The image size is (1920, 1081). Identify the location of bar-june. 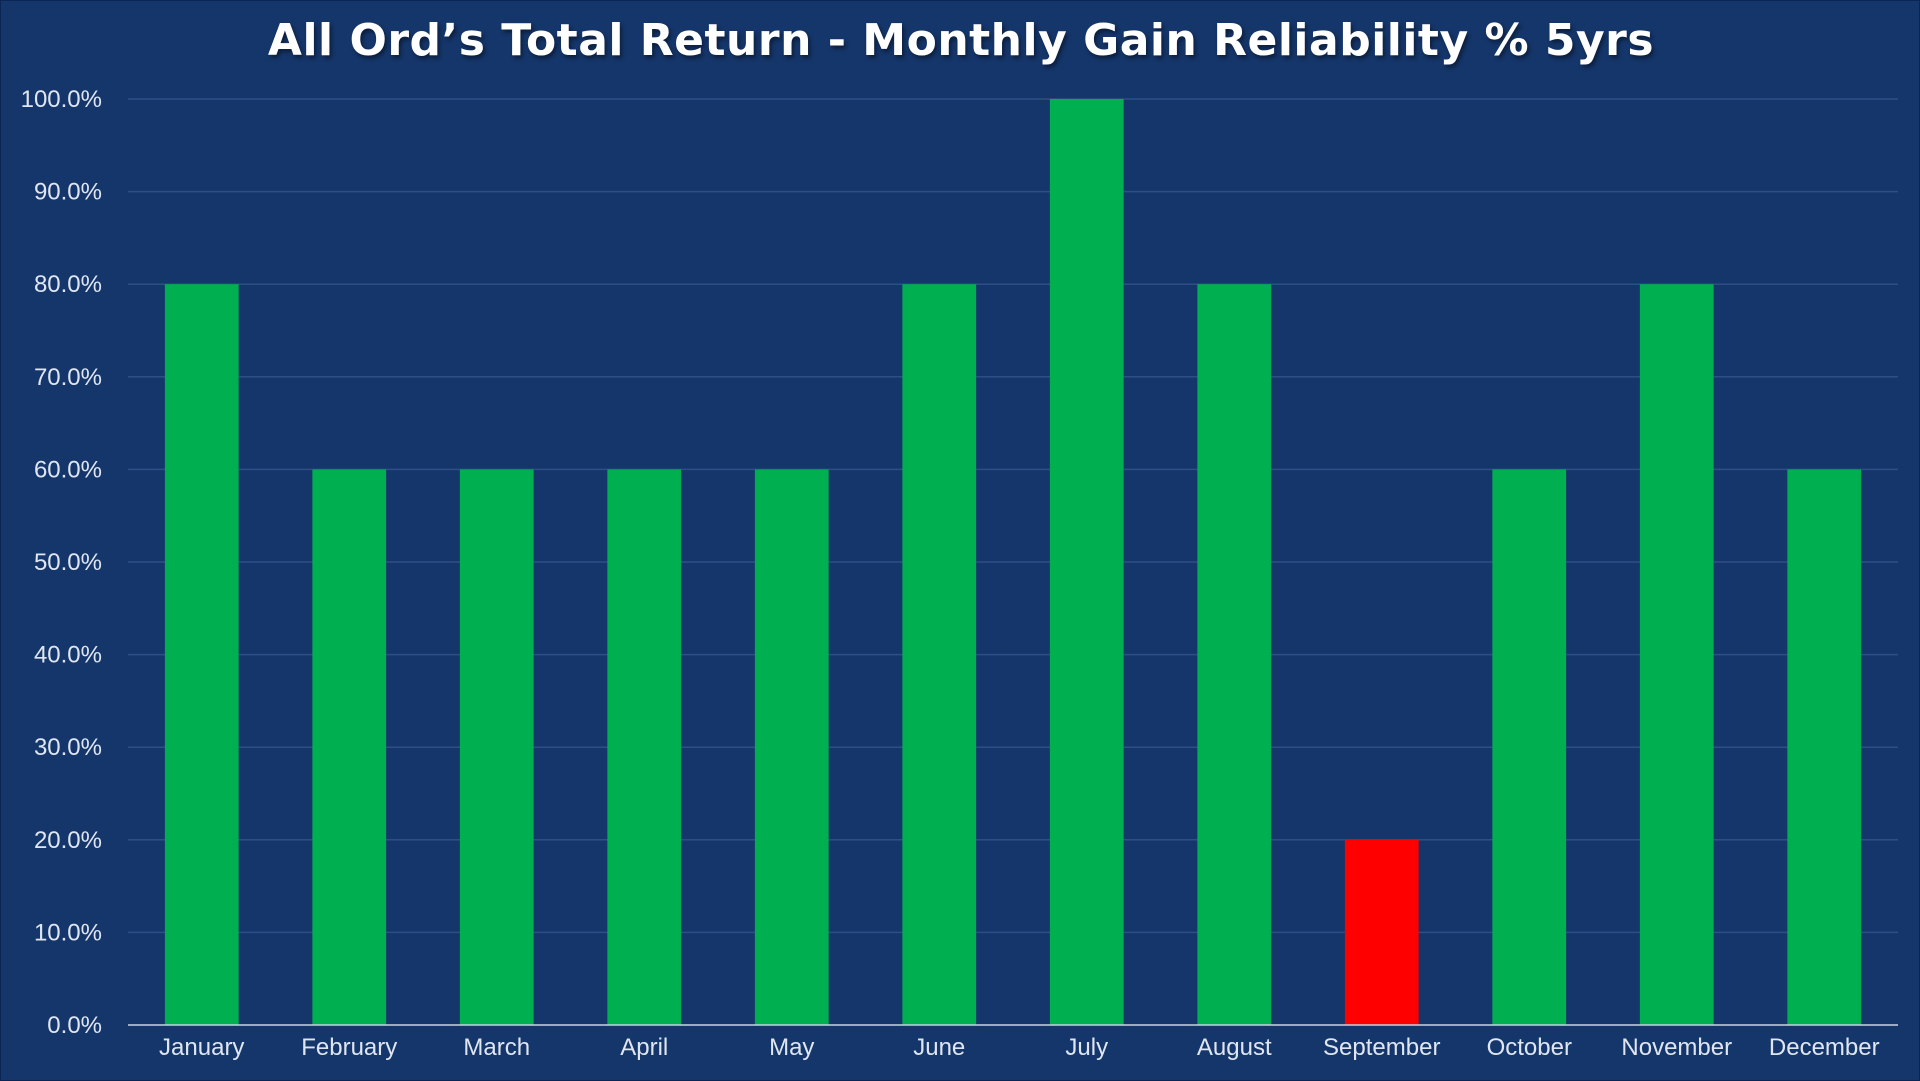
(939, 654).